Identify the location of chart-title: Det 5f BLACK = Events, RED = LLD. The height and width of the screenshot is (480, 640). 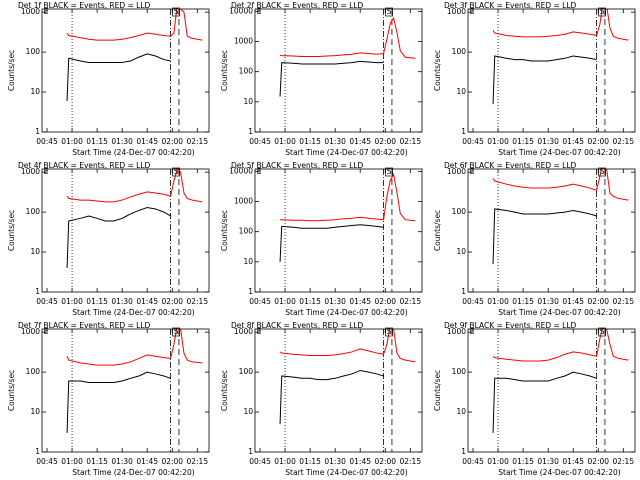
(297, 165).